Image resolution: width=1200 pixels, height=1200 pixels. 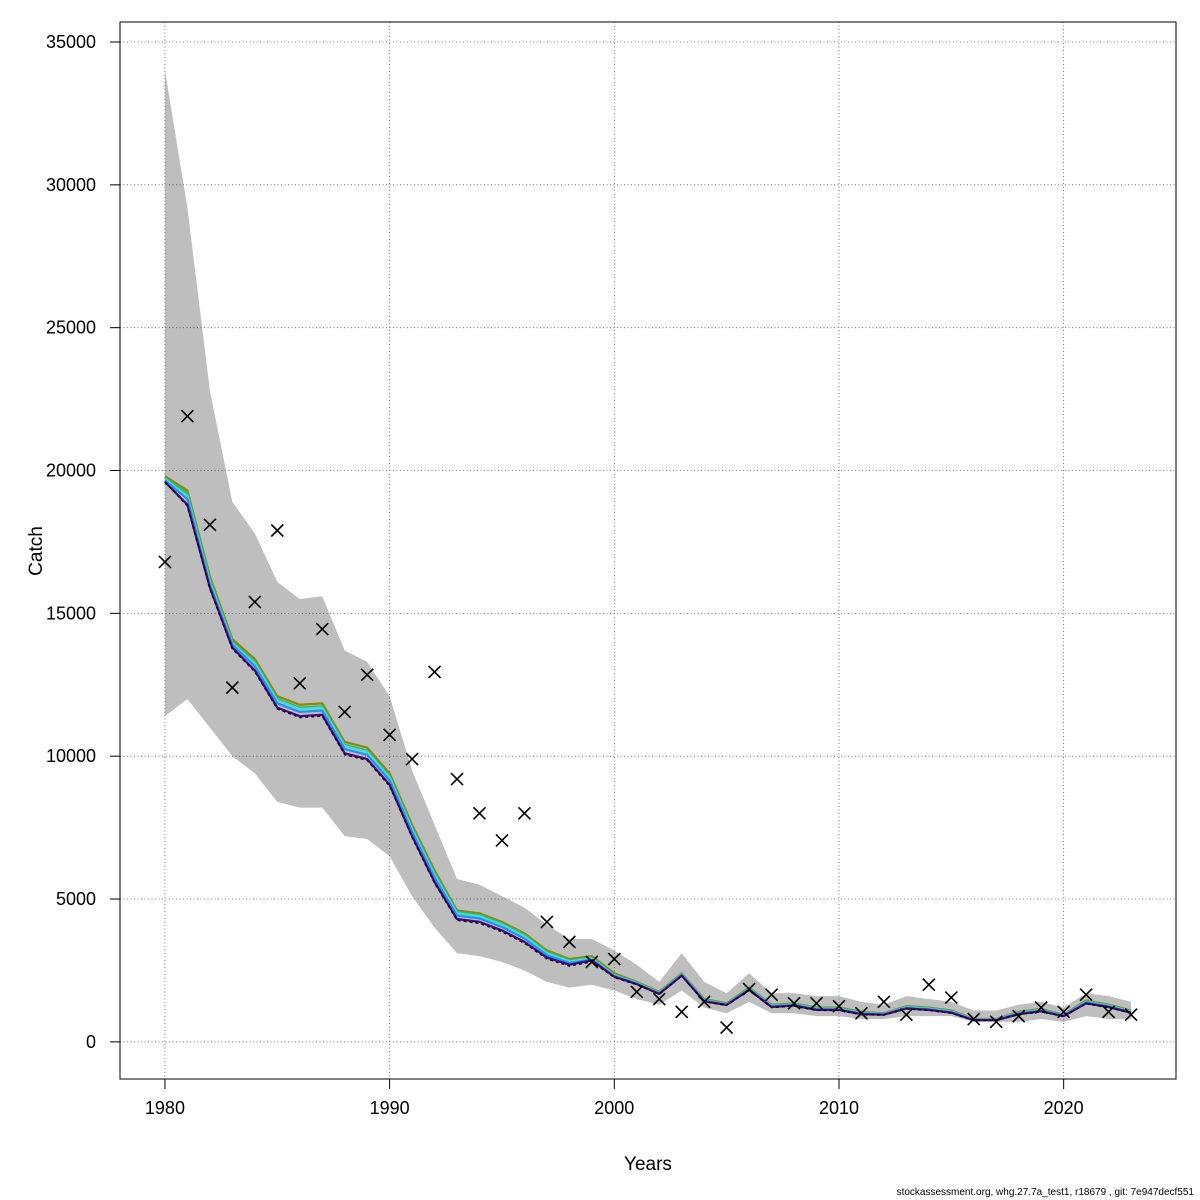 What do you see at coordinates (71, 185) in the screenshot?
I see `y-tick-label: 30000` at bounding box center [71, 185].